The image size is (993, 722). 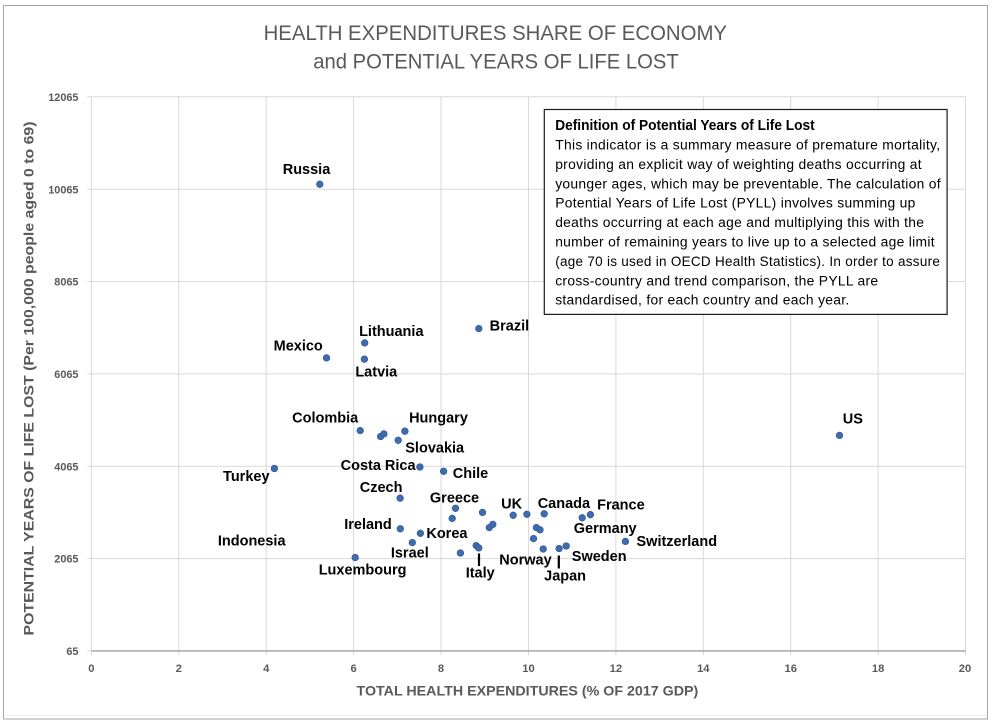 I want to click on svg-text: Japan, so click(x=565, y=576).